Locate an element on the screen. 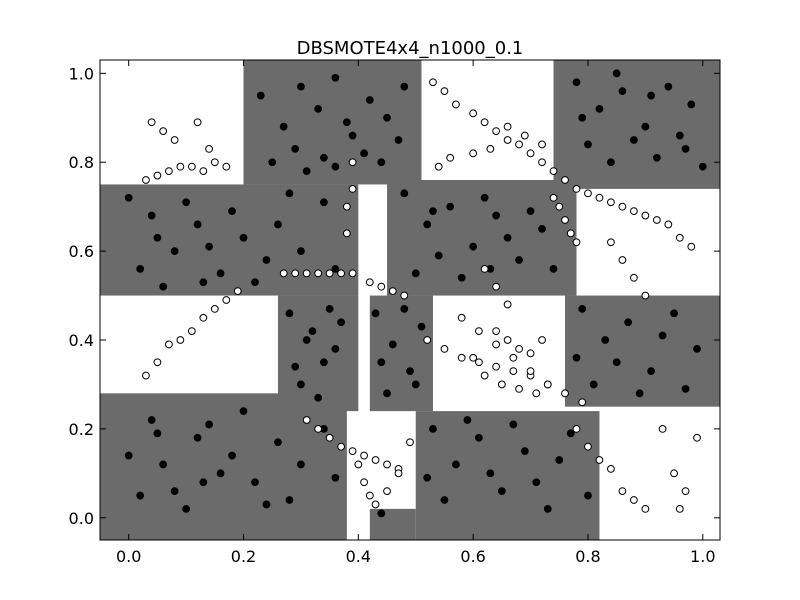 The height and width of the screenshot is (600, 800). y-tick-label: 0.4 is located at coordinates (81, 340).